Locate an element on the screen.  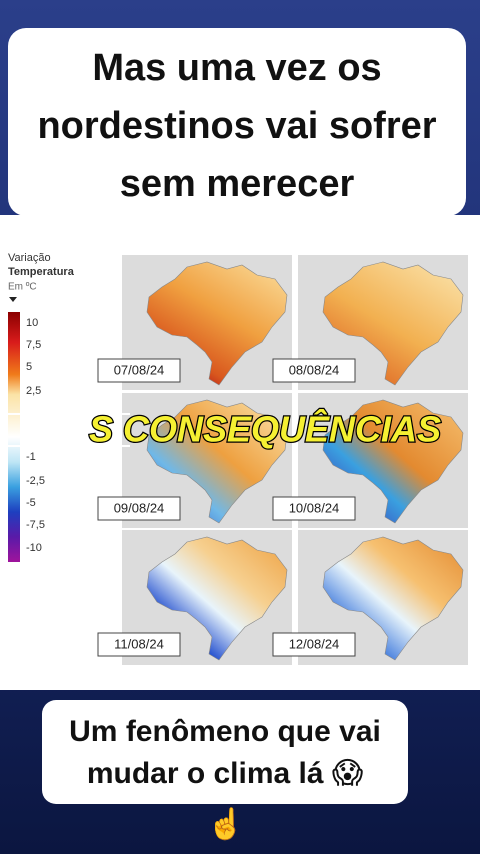
caption-box is located at coordinates (225, 752).